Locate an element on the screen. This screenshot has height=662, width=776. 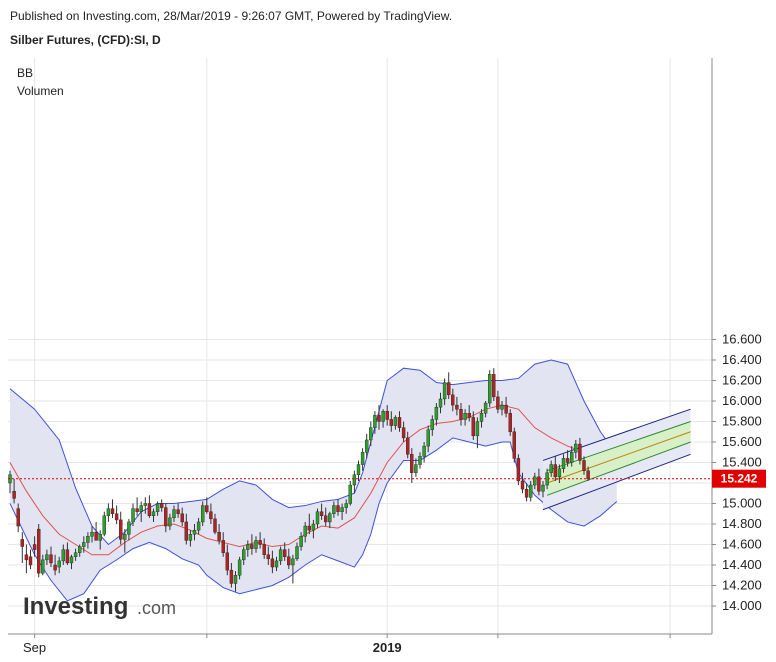
instrument-title: Silber Futures, (CFD):SI, D is located at coordinates (85, 40).